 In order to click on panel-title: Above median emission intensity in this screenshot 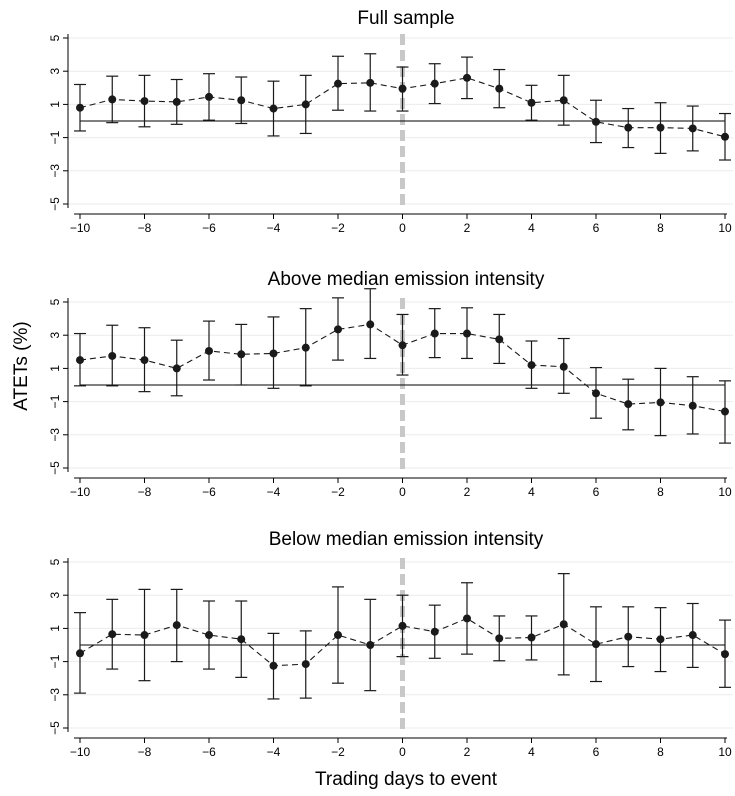, I will do `click(406, 279)`.